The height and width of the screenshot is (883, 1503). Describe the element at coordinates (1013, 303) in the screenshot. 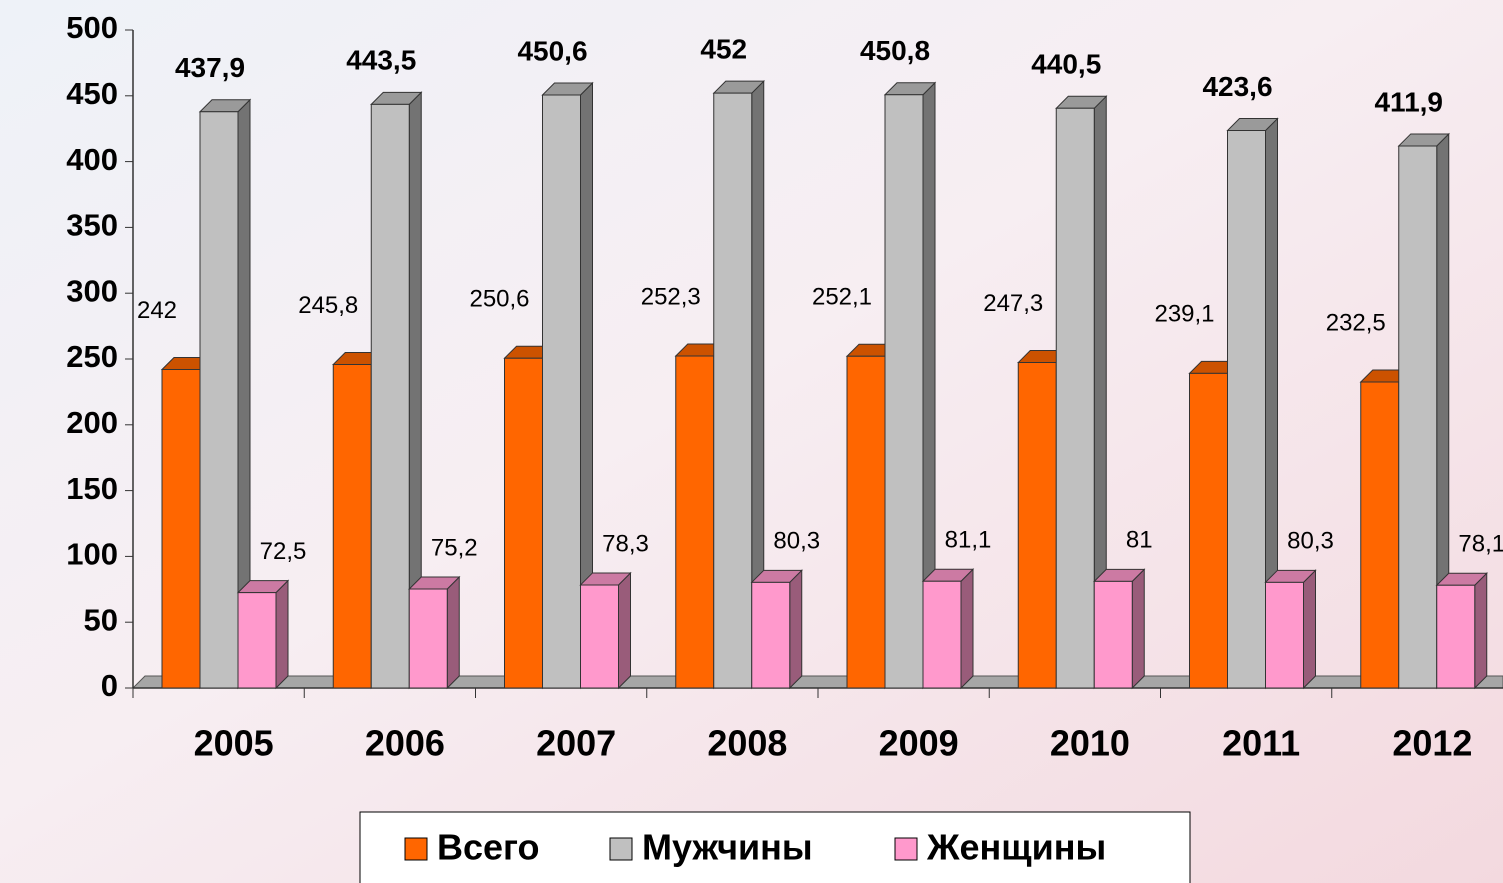

I see `data-label: 247,3` at that location.